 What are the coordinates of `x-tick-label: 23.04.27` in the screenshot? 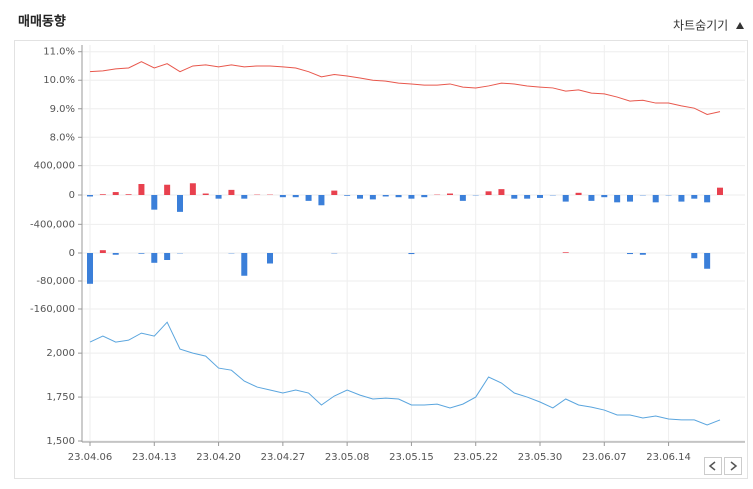 It's located at (283, 457).